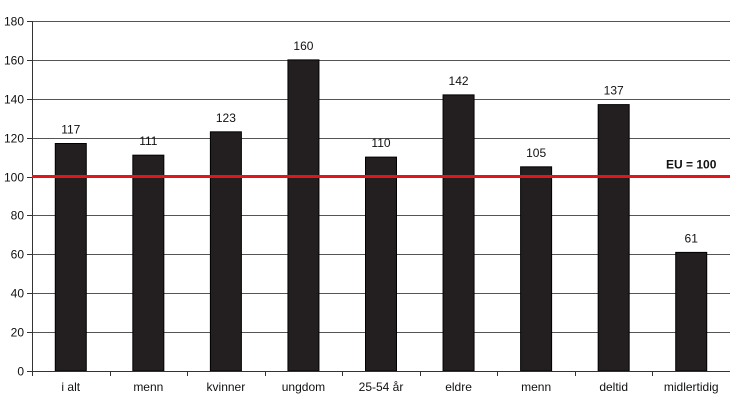  I want to click on y-tick-label: 100, so click(14, 178).